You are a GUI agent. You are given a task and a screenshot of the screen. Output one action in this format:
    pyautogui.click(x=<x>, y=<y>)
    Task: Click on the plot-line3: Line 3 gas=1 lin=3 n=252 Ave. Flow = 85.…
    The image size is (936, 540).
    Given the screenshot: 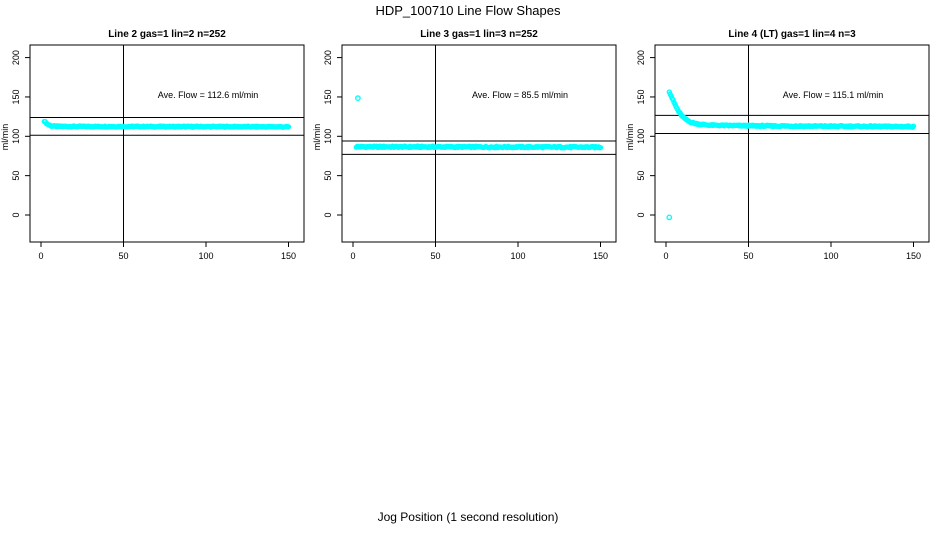 What is the action you would take?
    pyautogui.click(x=464, y=145)
    